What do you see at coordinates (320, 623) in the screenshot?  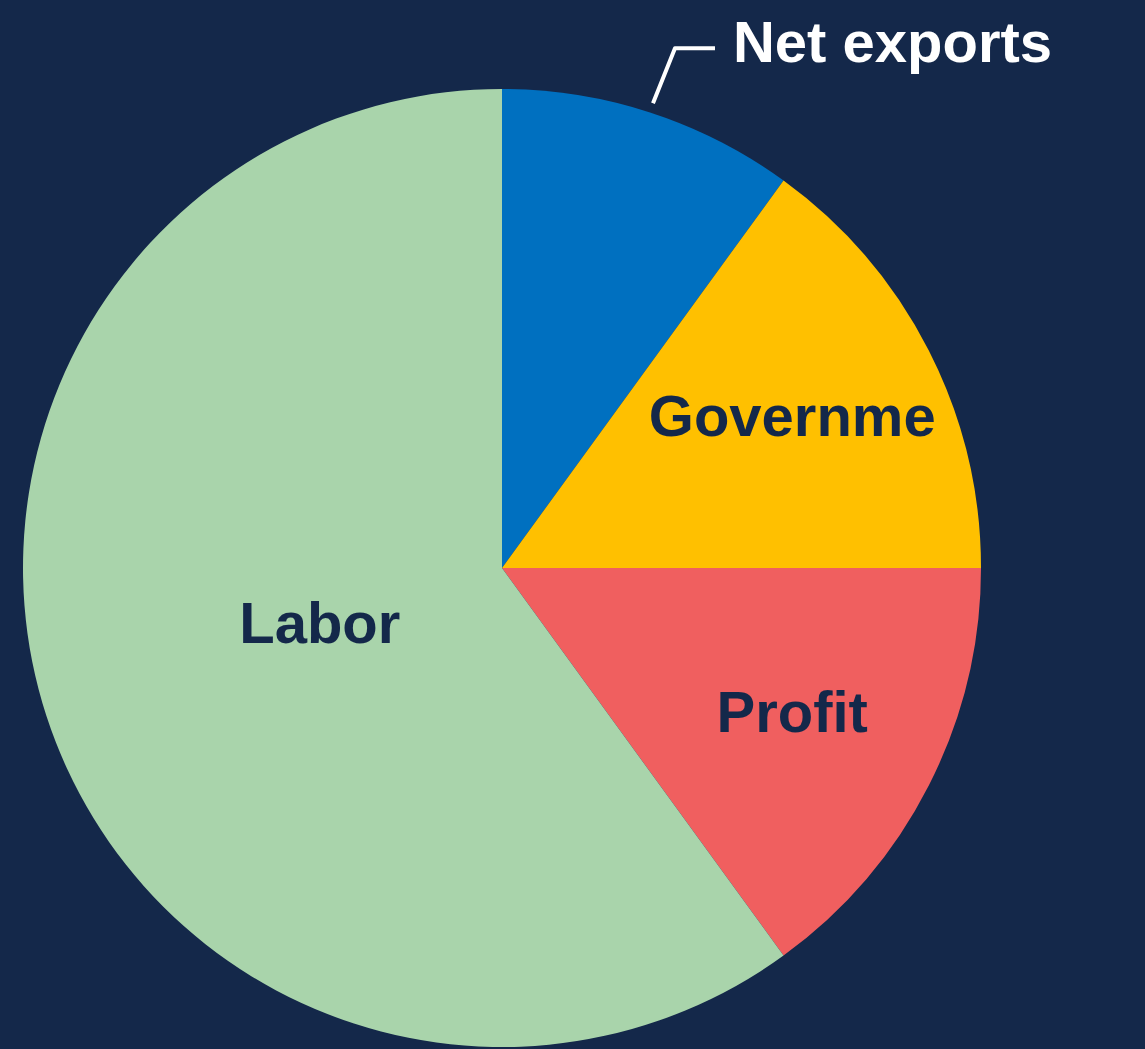 I see `slice-label: Labor` at bounding box center [320, 623].